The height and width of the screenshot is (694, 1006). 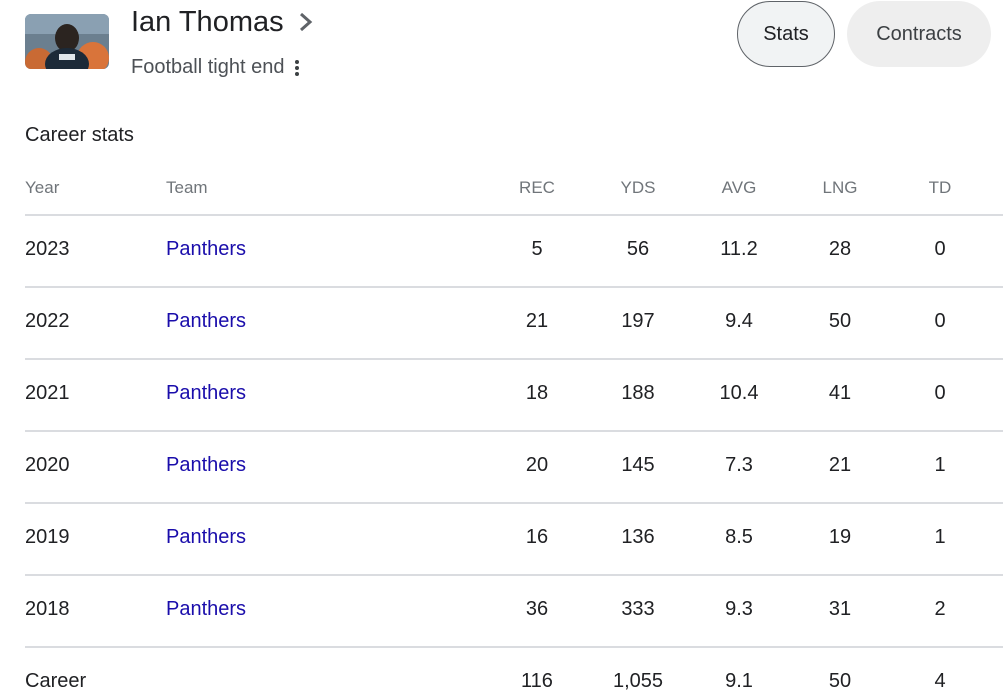 What do you see at coordinates (207, 22) in the screenshot?
I see `player-name: Ian Thomas` at bounding box center [207, 22].